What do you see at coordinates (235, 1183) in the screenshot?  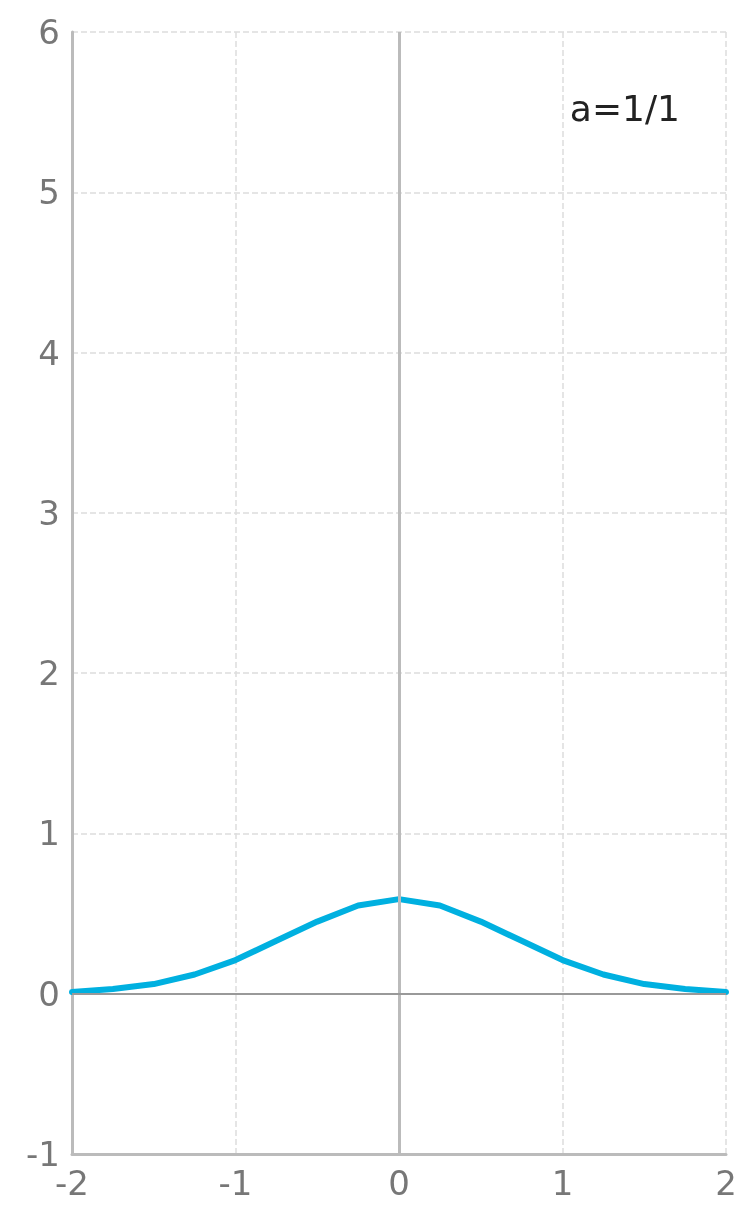 I see `x-tick-label: -1` at bounding box center [235, 1183].